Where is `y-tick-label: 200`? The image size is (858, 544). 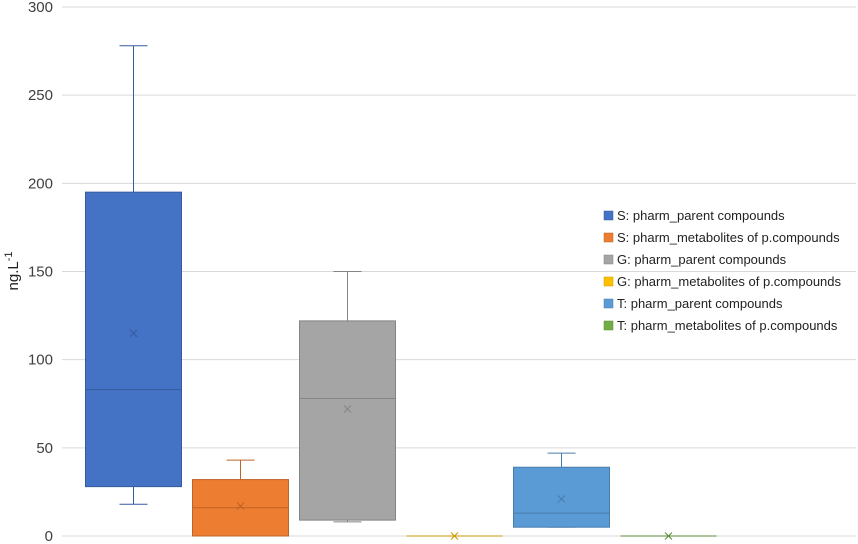
y-tick-label: 200 is located at coordinates (40, 183).